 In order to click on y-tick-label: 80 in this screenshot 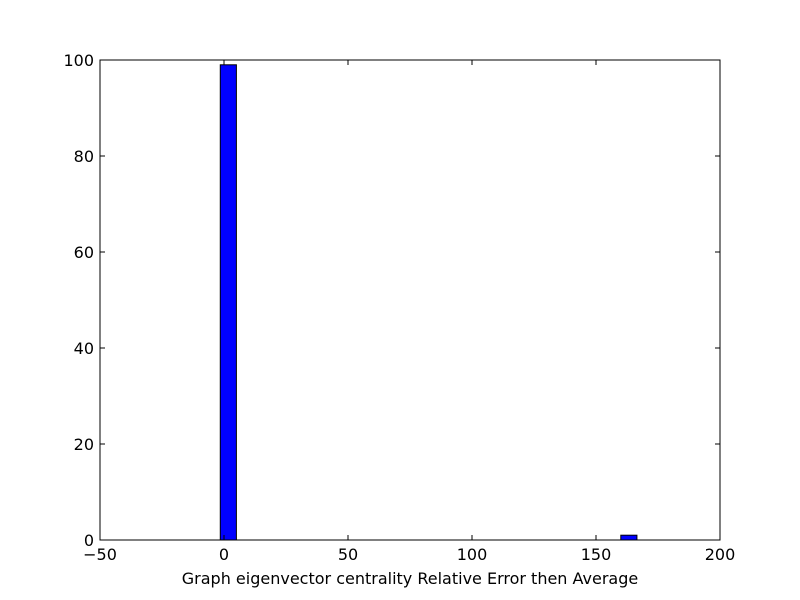, I will do `click(84, 156)`.